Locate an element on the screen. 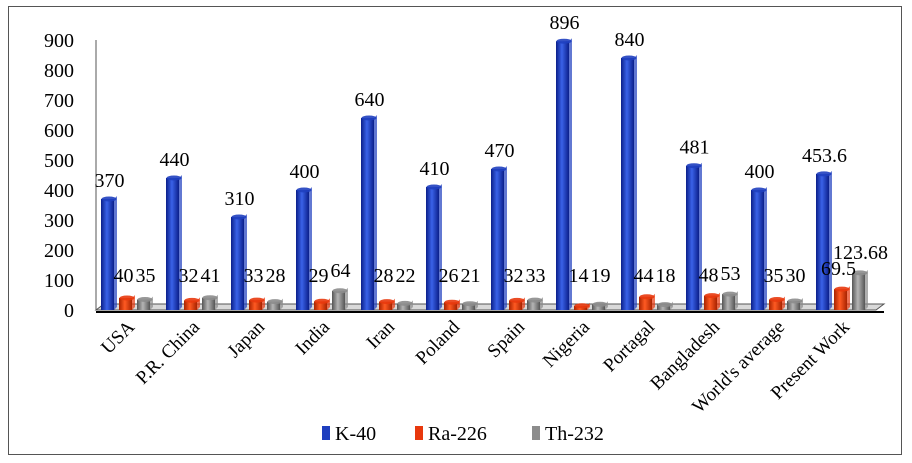 The width and height of the screenshot is (912, 463). x-category-label: India is located at coordinates (313, 337).